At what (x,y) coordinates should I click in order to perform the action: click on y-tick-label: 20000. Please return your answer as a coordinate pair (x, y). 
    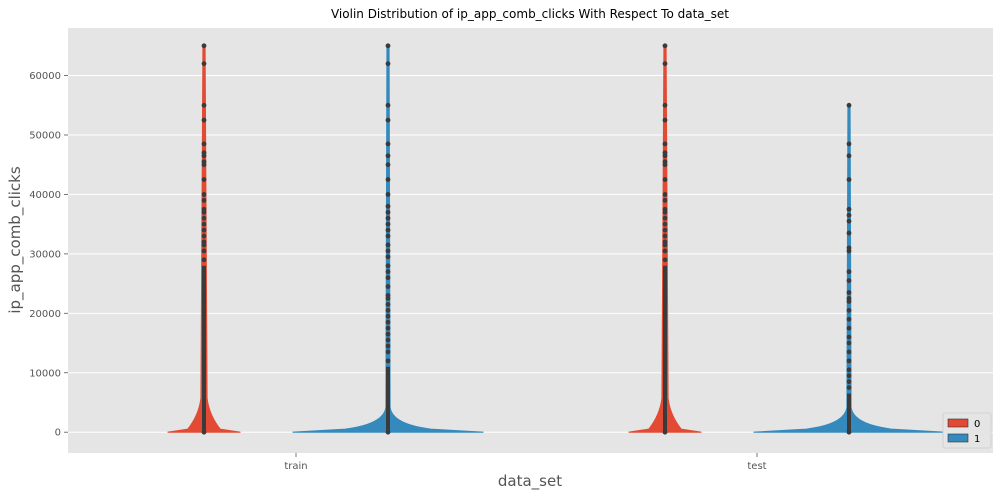
    Looking at the image, I should click on (45, 314).